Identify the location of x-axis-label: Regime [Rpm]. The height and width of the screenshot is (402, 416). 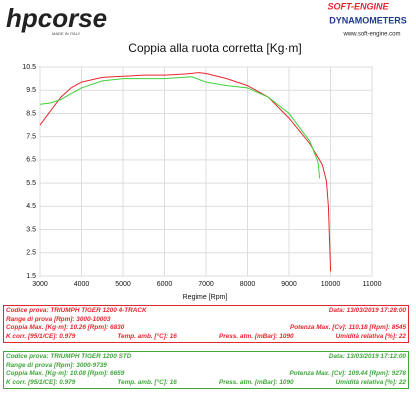
(205, 297).